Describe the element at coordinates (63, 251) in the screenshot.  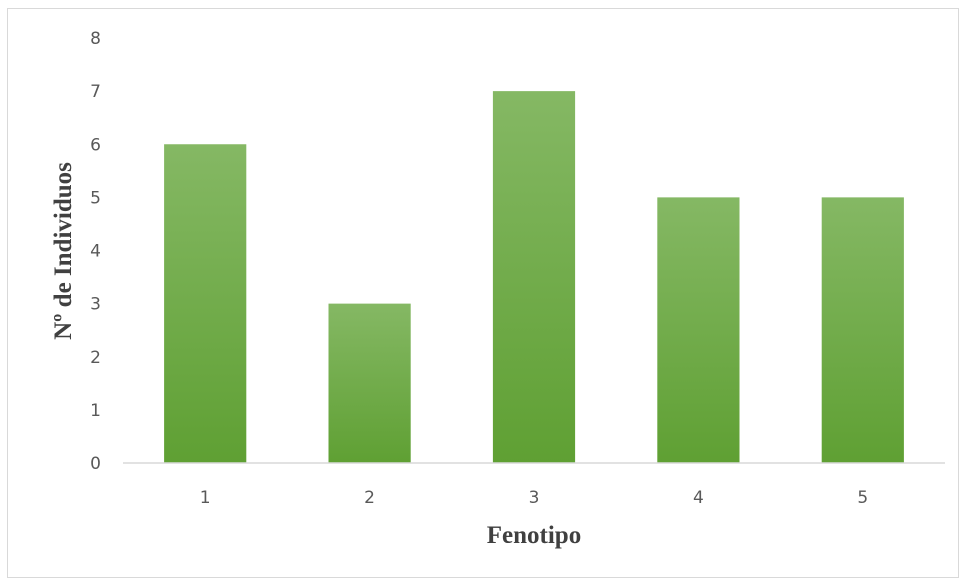
I see `y-axis-title: Nº de Individuos` at that location.